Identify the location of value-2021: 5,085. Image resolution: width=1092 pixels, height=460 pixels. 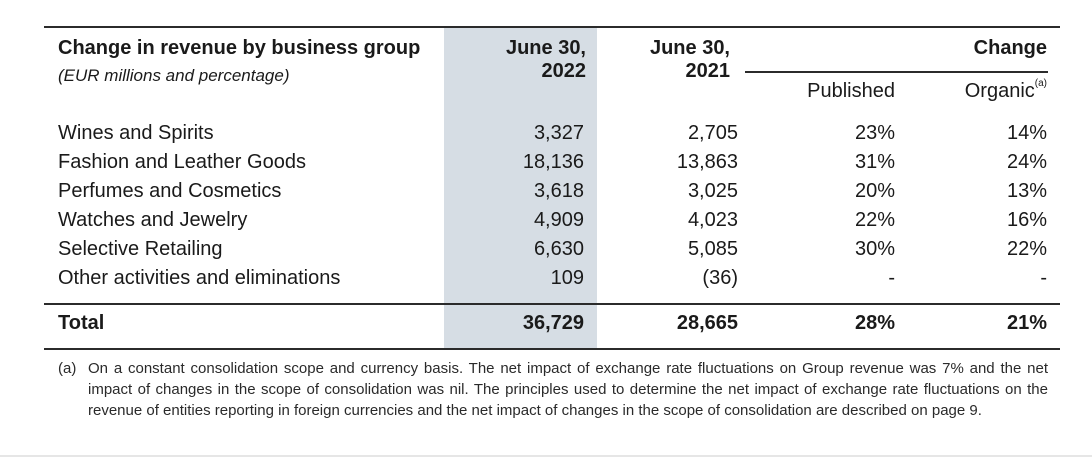
(712, 249).